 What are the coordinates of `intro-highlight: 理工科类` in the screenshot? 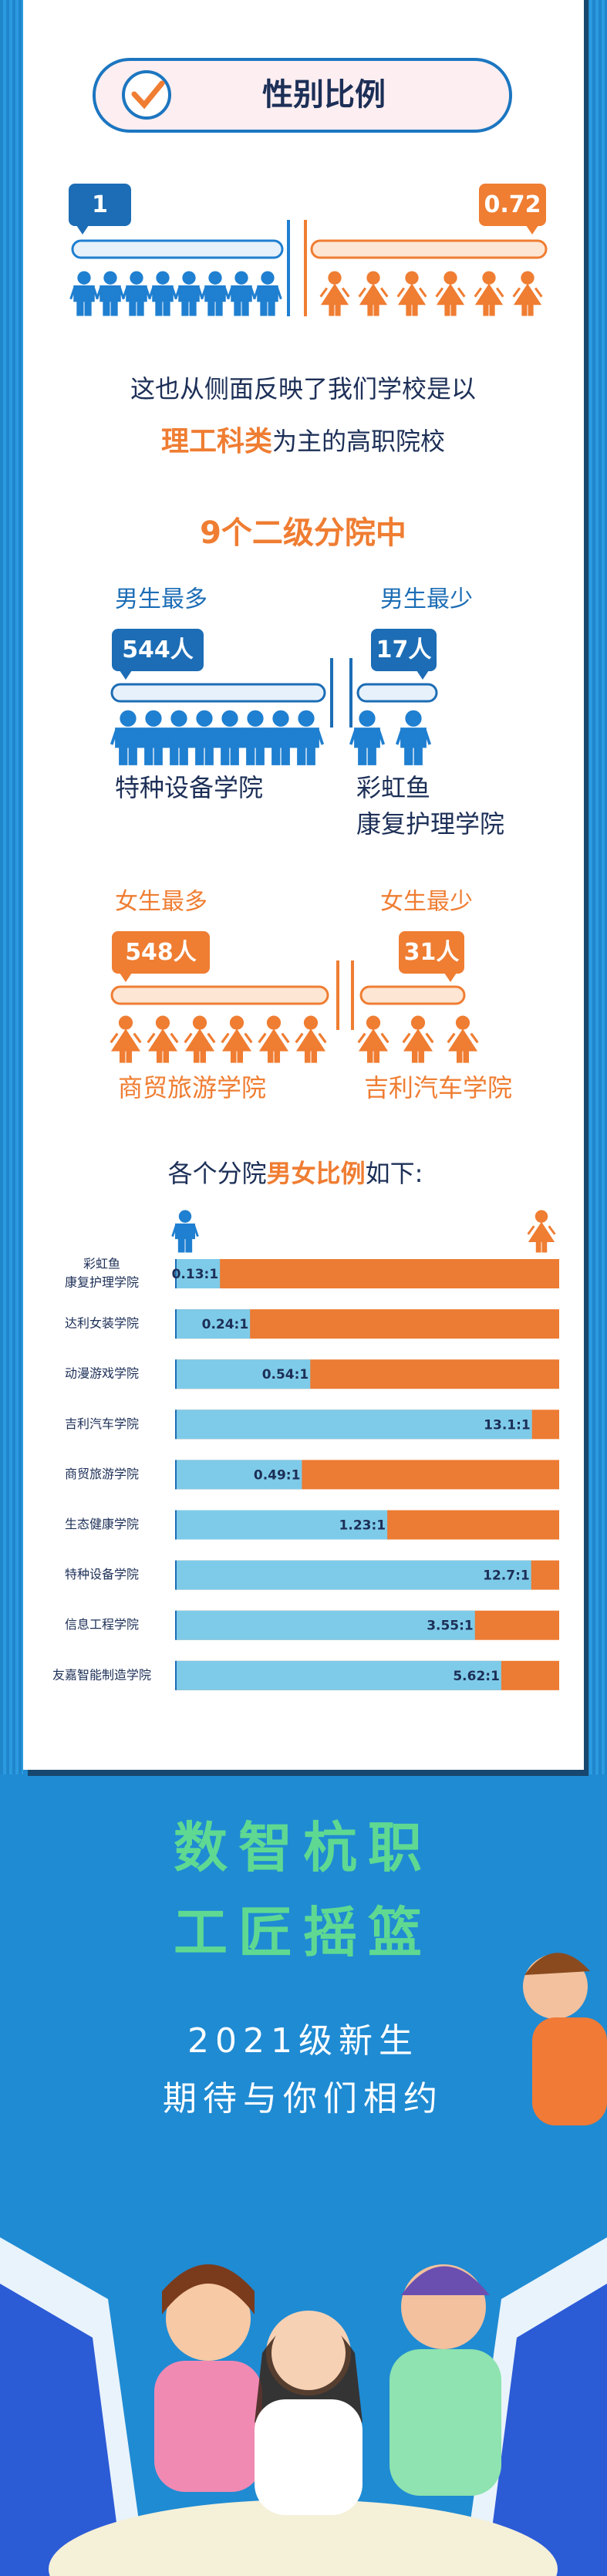 It's located at (217, 441).